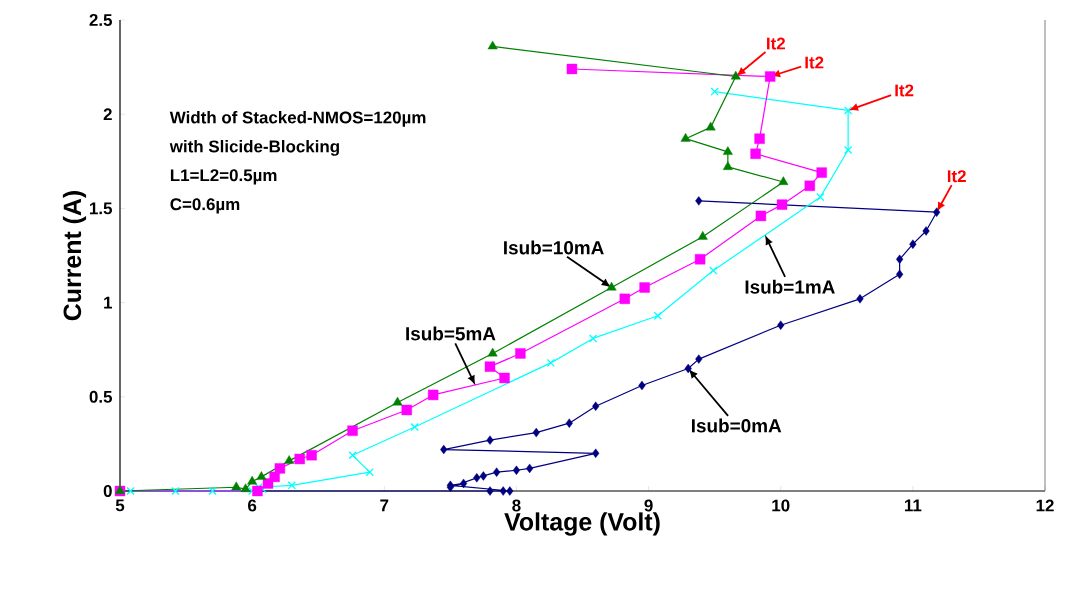 This screenshot has width=1067, height=599. What do you see at coordinates (781, 505) in the screenshot?
I see `x-tick-label: 10` at bounding box center [781, 505].